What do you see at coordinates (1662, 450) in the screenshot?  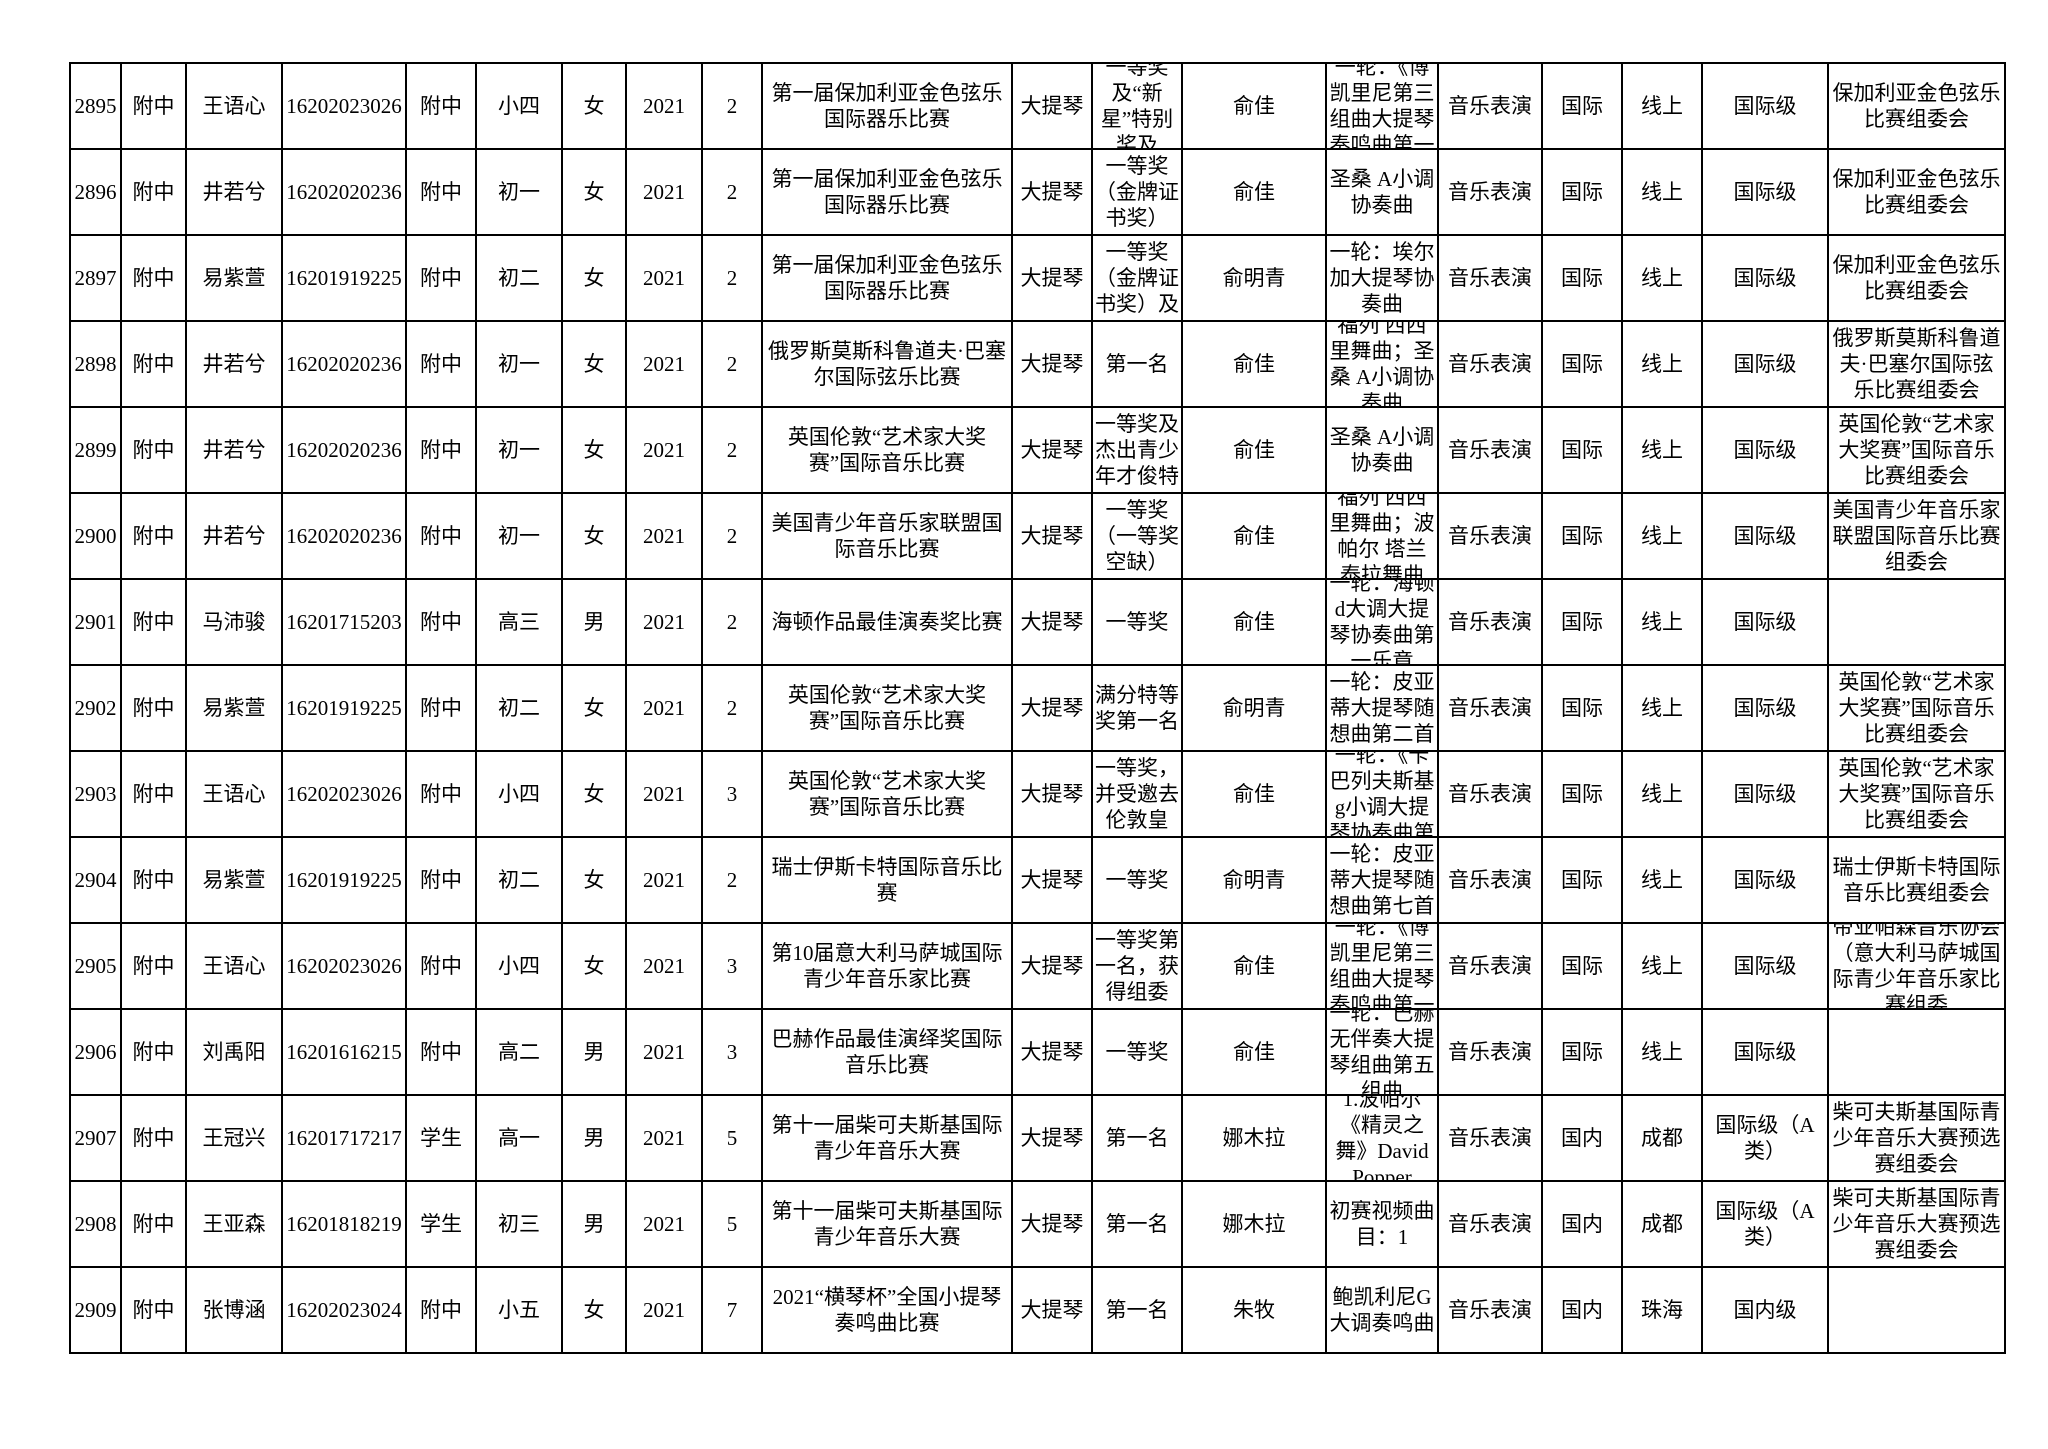 I see `cell-text: 线上` at bounding box center [1662, 450].